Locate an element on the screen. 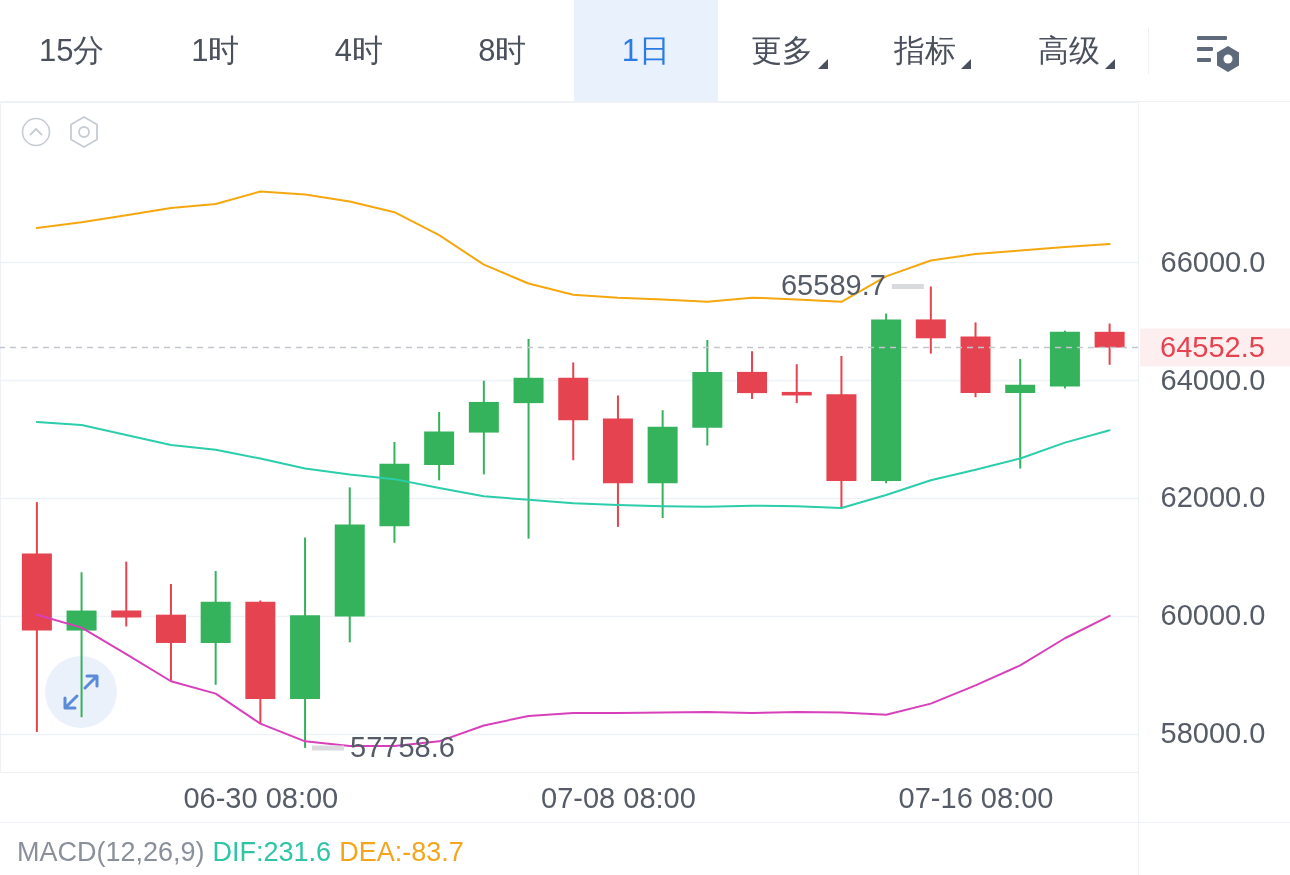  x-tick-label: 07-16 08:00 is located at coordinates (976, 797).